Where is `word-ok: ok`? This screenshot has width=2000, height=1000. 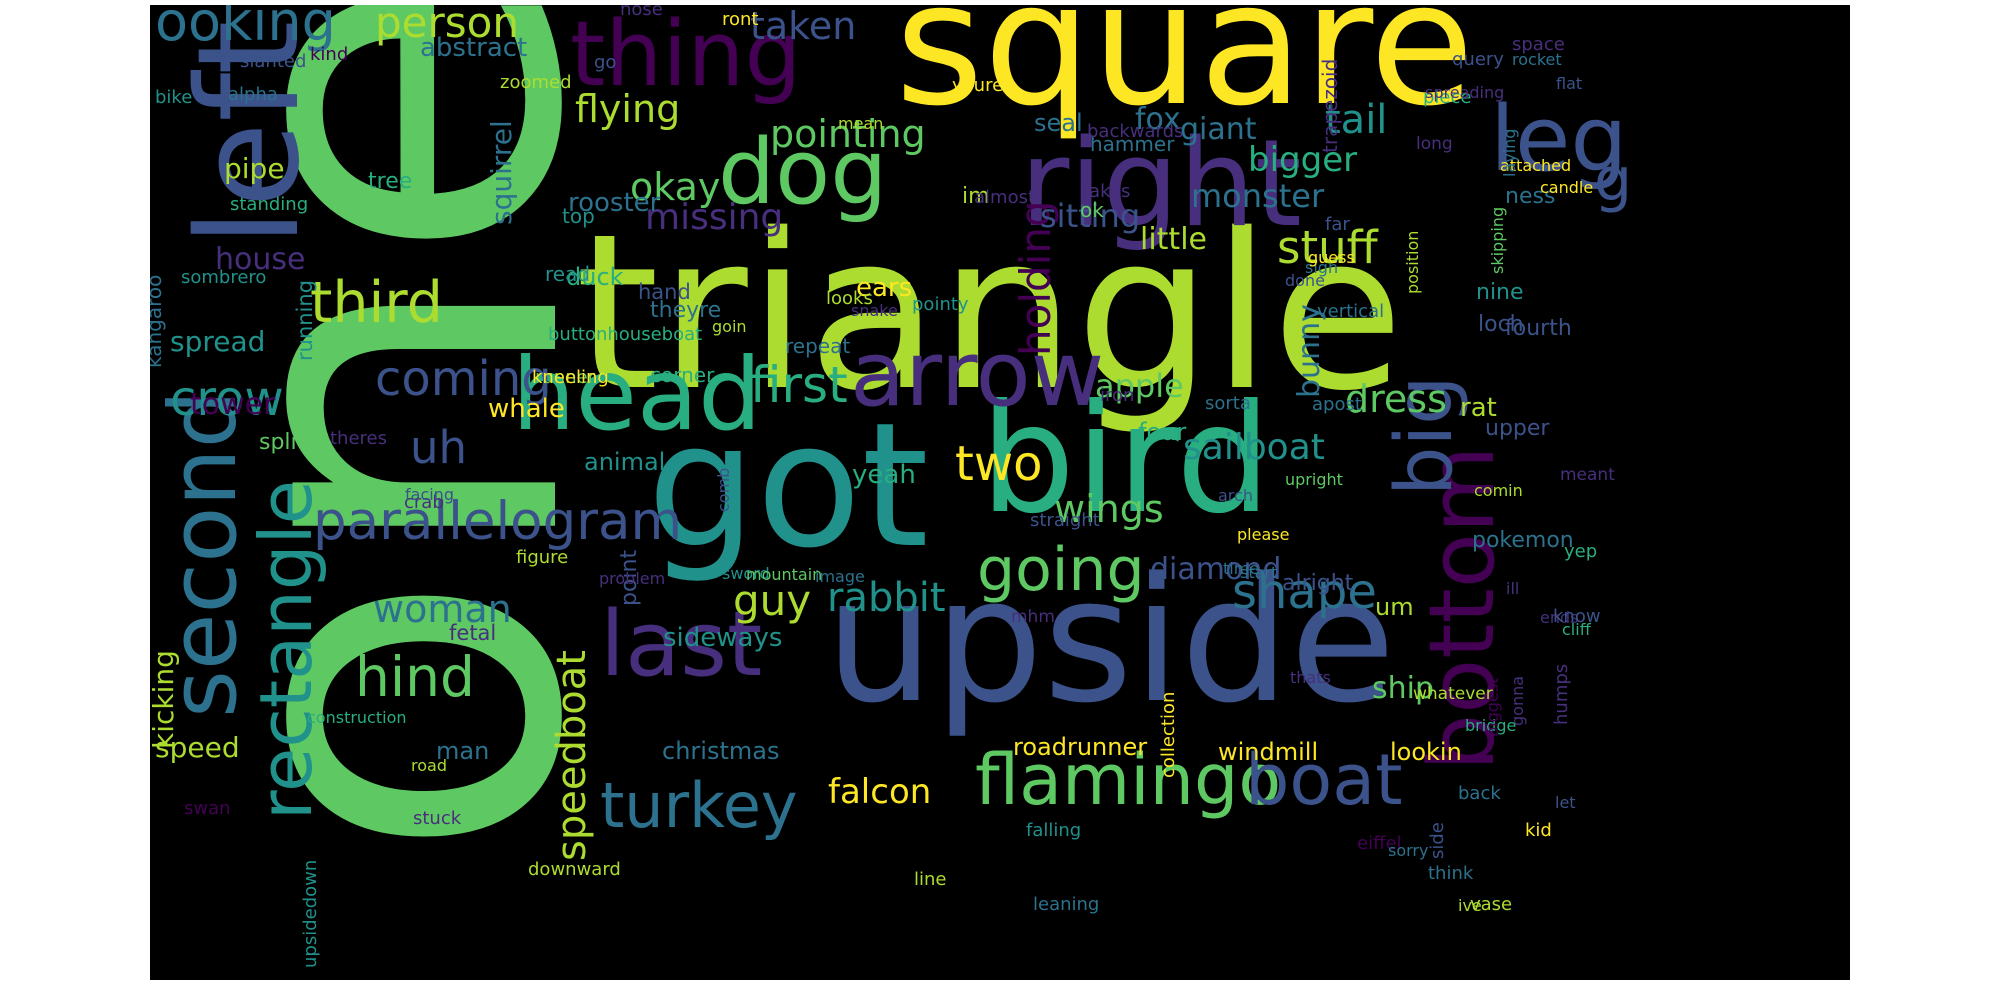
word-ok: ok is located at coordinates (1092, 210).